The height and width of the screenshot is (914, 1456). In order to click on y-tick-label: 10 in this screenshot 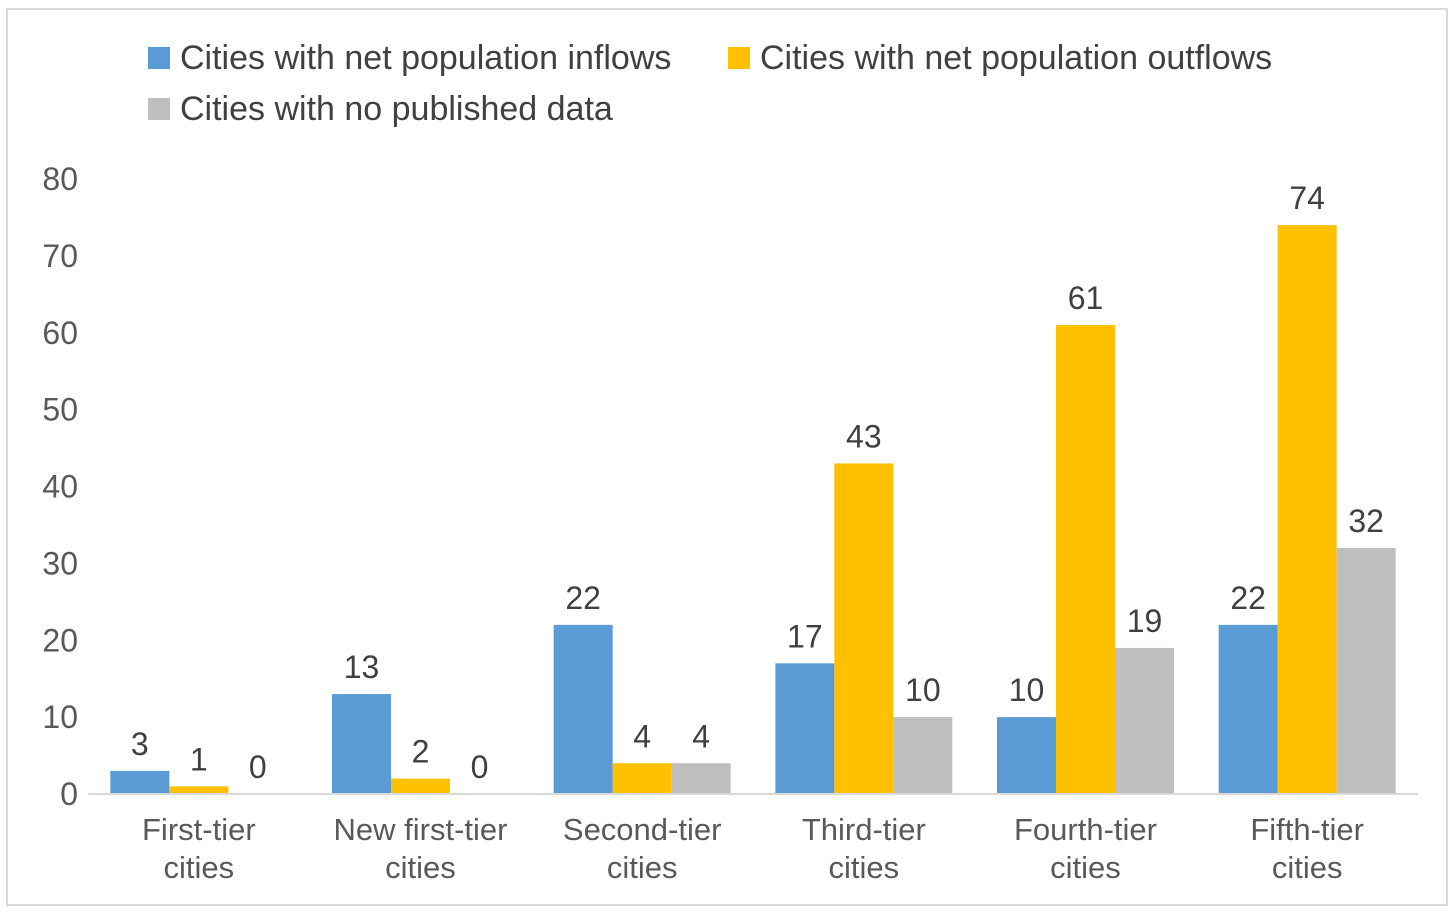, I will do `click(60, 717)`.